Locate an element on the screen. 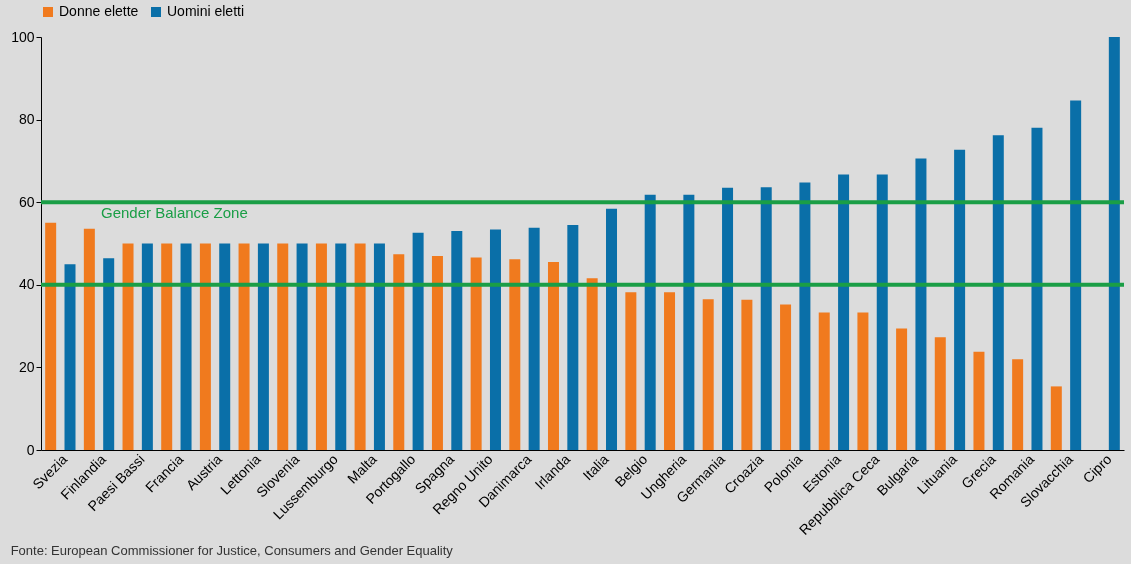  y-tick-label: 100 is located at coordinates (23, 36).